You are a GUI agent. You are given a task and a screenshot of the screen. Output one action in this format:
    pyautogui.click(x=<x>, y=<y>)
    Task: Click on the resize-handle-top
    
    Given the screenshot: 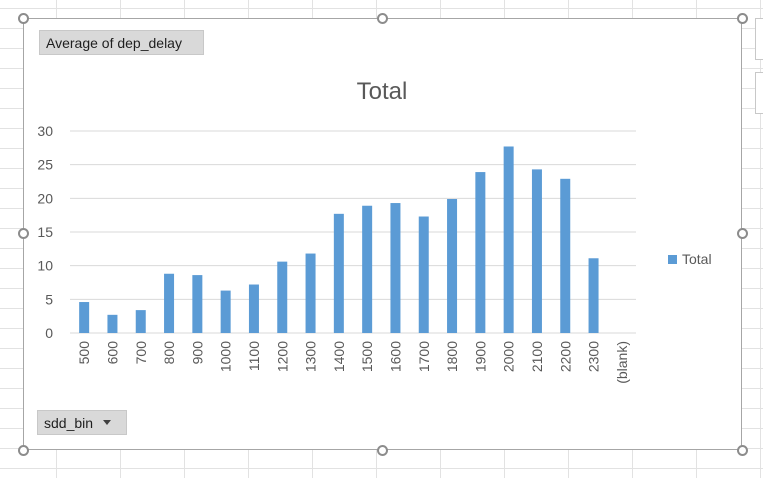 What is the action you would take?
    pyautogui.click(x=382, y=18)
    